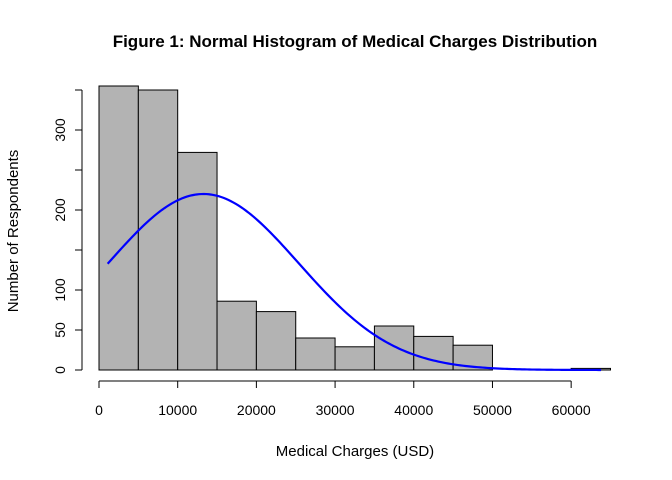 The height and width of the screenshot is (480, 672). What do you see at coordinates (571, 410) in the screenshot?
I see `x-tick-label: 60000` at bounding box center [571, 410].